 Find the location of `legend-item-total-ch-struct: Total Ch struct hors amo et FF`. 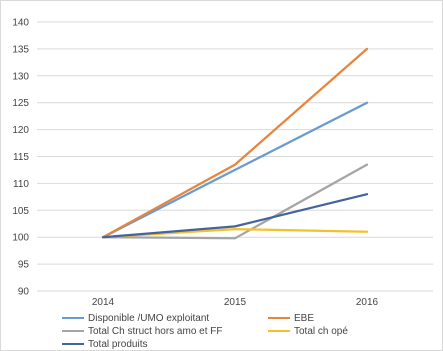

legend-item-total-ch-struct: Total Ch struct hors amo et FF is located at coordinates (142, 331).